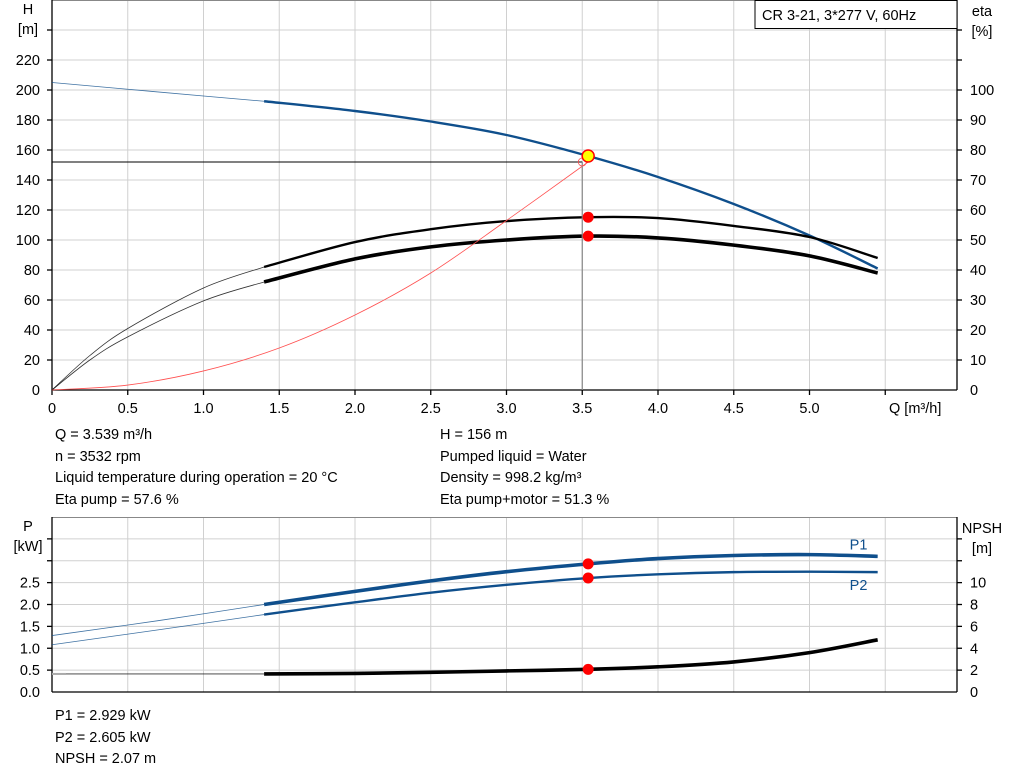 The height and width of the screenshot is (781, 1024). What do you see at coordinates (32, 361) in the screenshot?
I see `y-tick-label-left: 20` at bounding box center [32, 361].